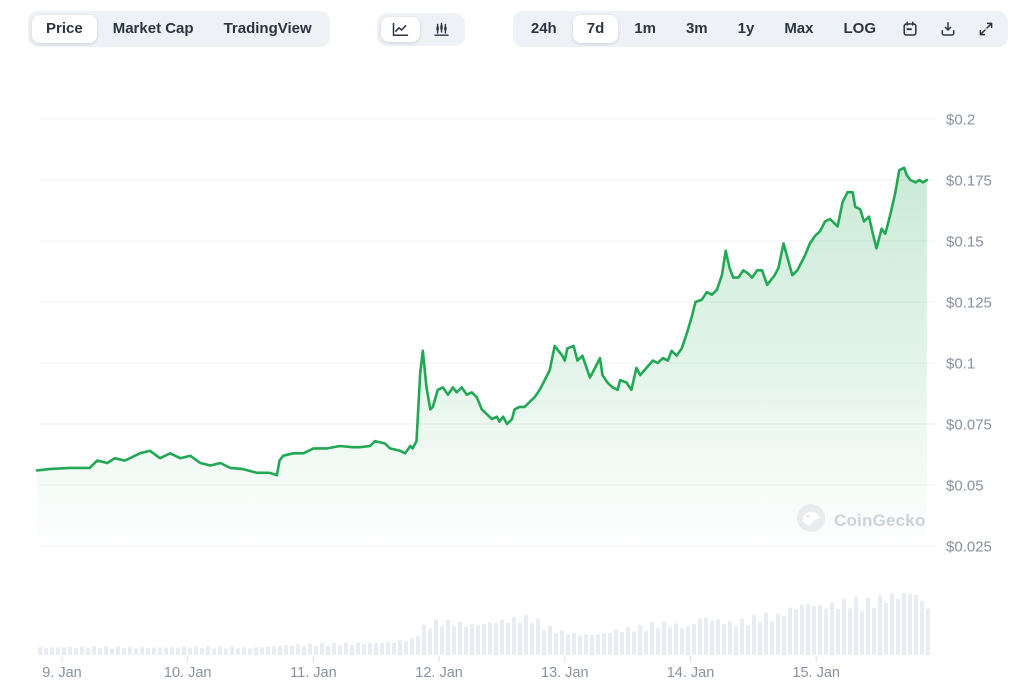 Image resolution: width=1024 pixels, height=698 pixels. Describe the element at coordinates (595, 29) in the screenshot. I see `range-7d: 7d` at that location.